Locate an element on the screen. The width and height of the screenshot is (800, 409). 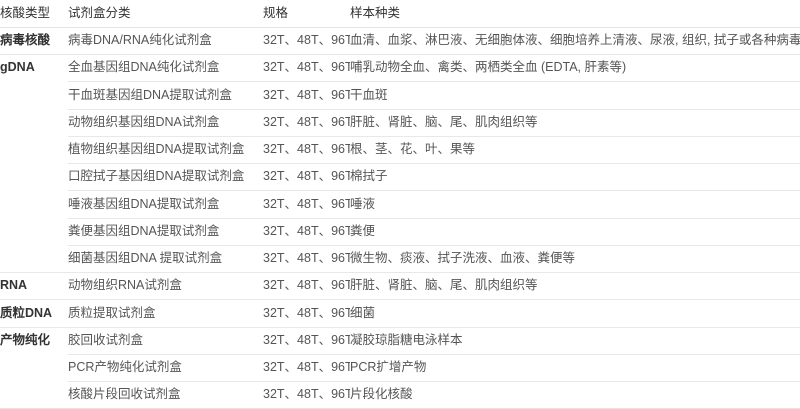
cell-kit-category: 粪便基因组DNA提取试剂盒 is located at coordinates (165, 231).